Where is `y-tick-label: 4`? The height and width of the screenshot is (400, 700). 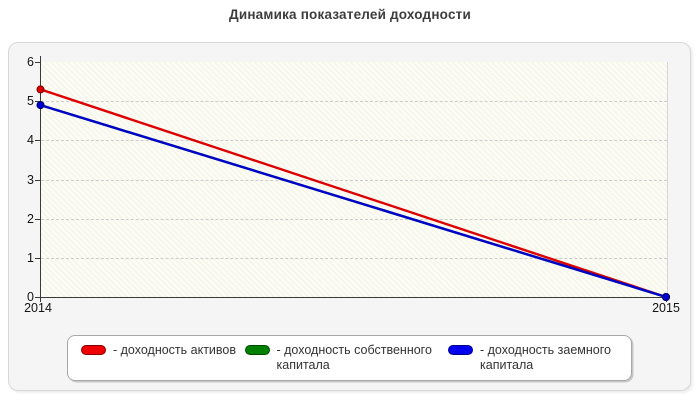
y-tick-label: 4 is located at coordinates (30, 140).